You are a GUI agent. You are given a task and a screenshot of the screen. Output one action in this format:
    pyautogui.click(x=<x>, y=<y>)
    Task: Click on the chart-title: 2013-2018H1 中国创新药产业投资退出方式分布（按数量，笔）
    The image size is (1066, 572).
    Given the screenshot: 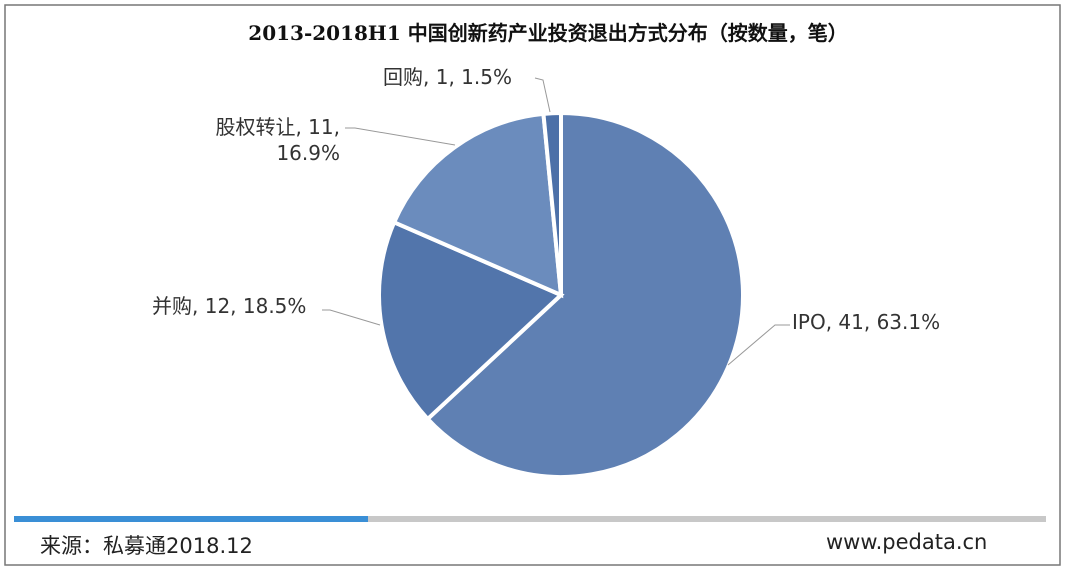 What is the action you would take?
    pyautogui.click(x=547, y=33)
    